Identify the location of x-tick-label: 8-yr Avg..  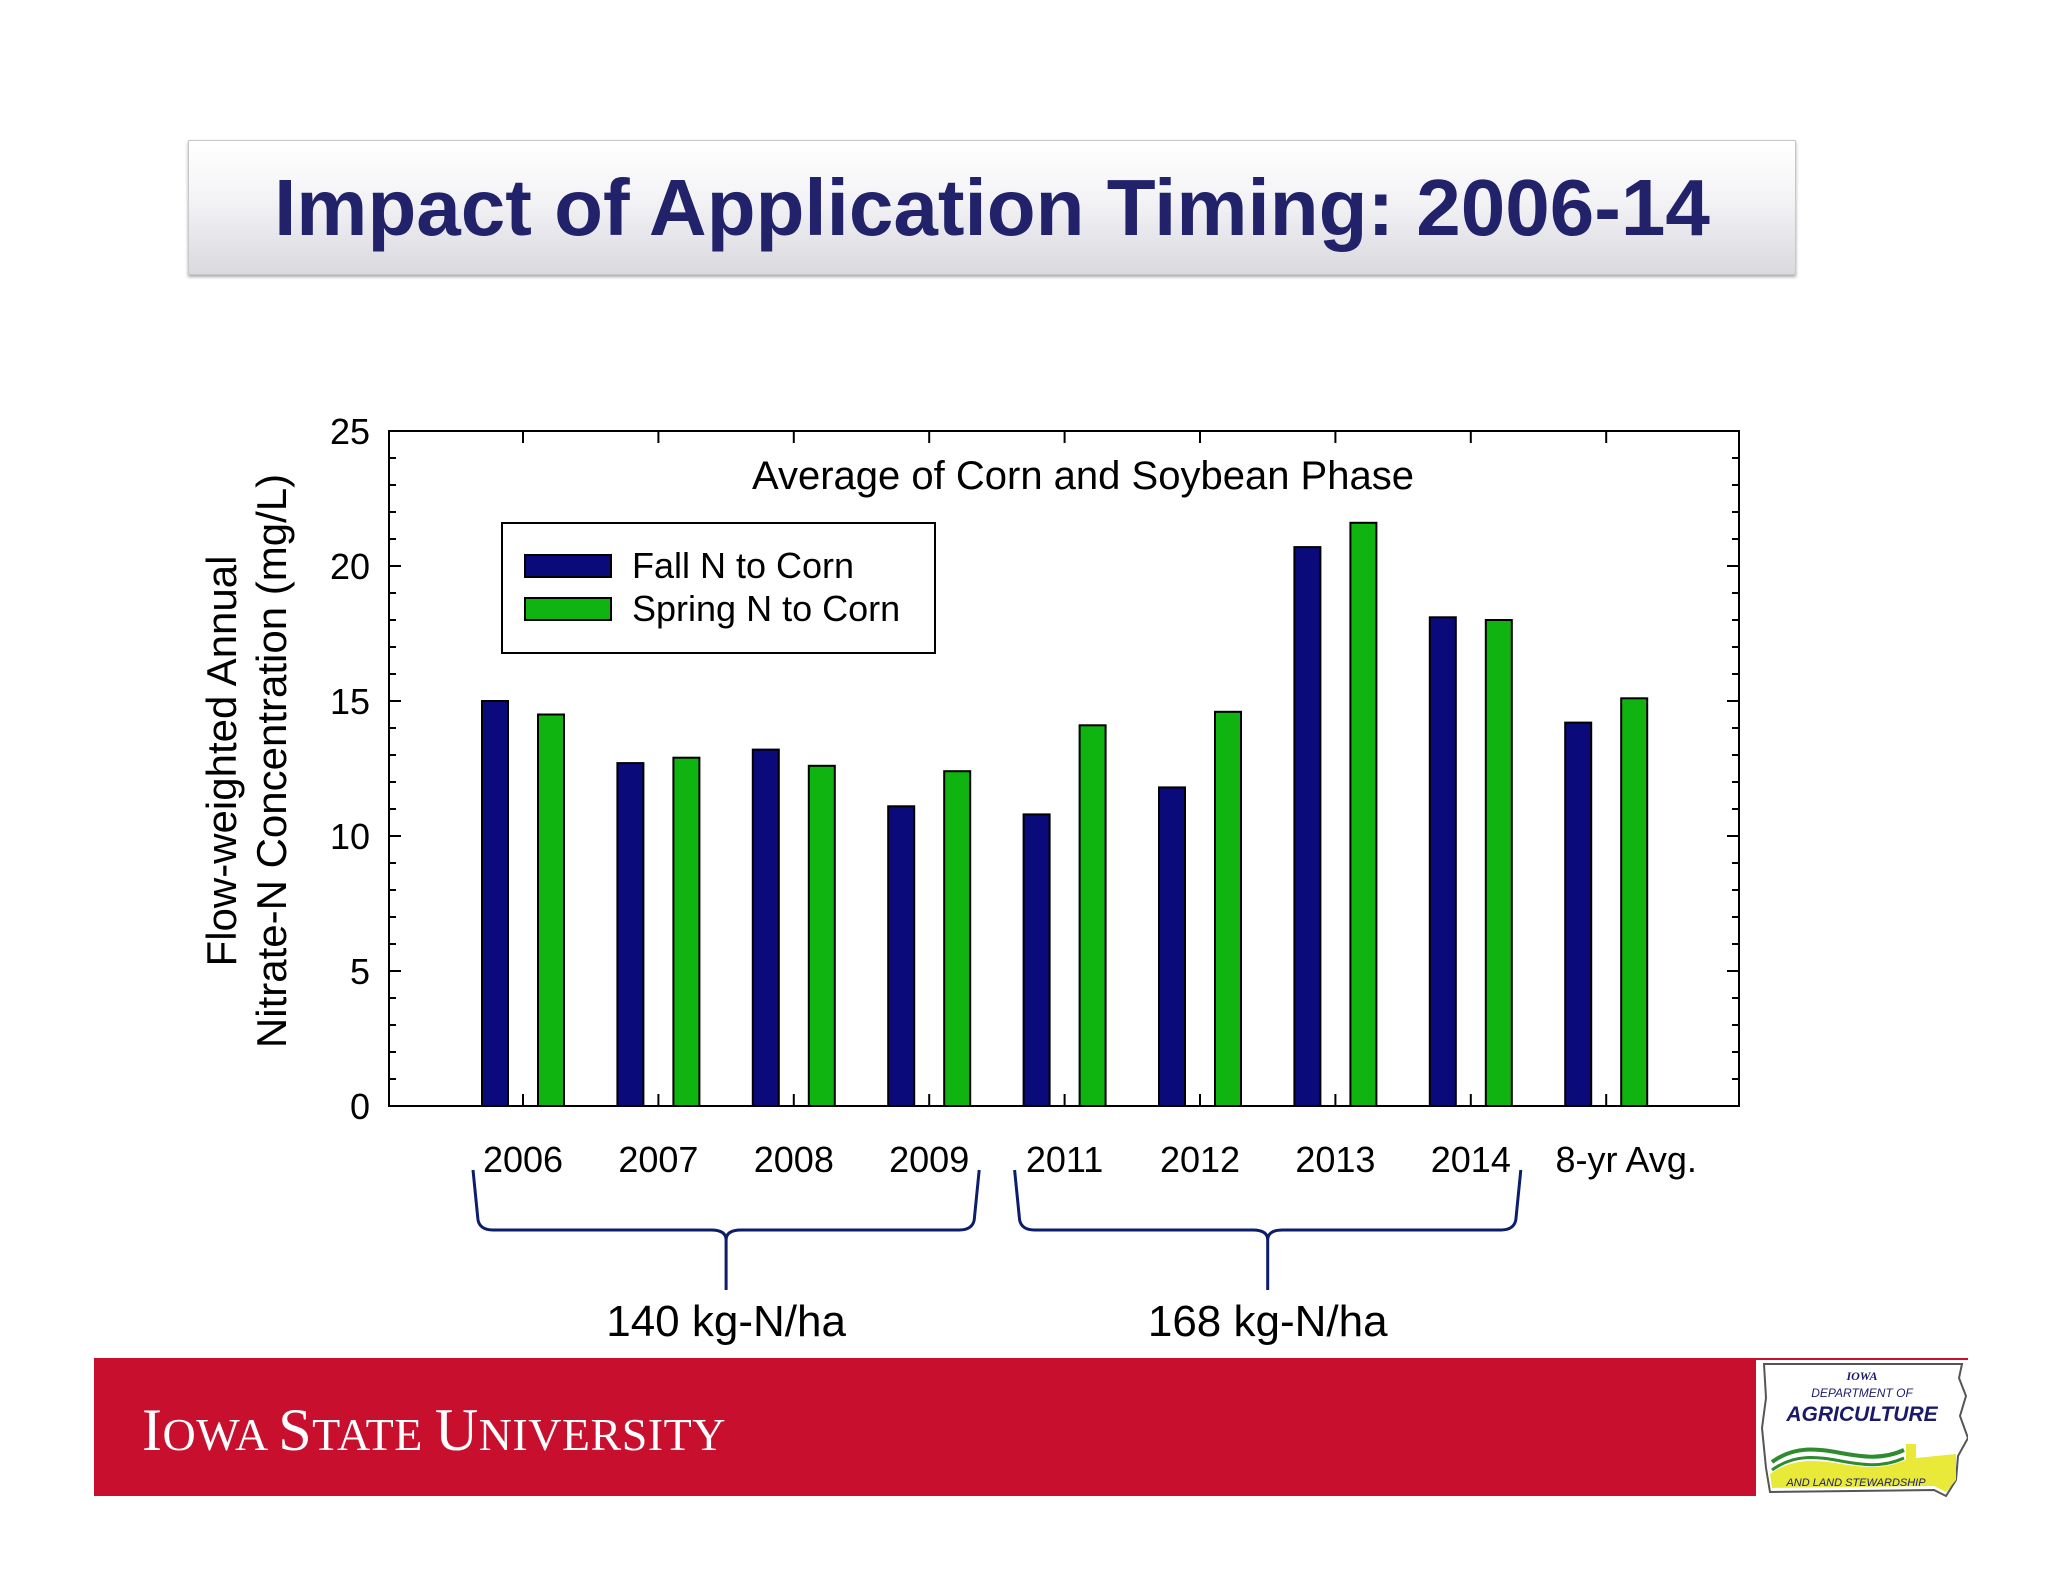
(1625, 1159).